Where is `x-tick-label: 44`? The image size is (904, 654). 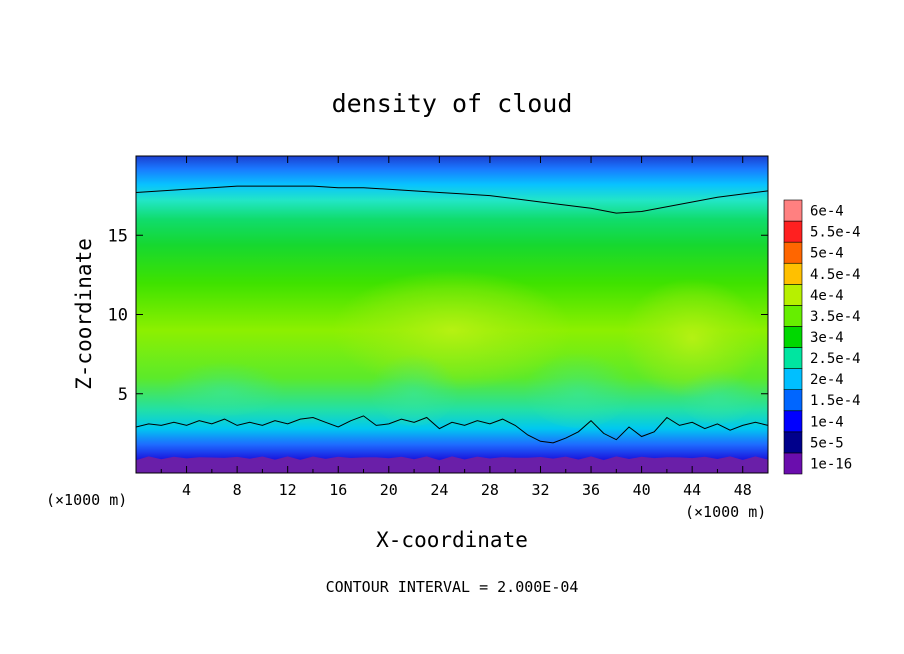
x-tick-label: 44 is located at coordinates (692, 490).